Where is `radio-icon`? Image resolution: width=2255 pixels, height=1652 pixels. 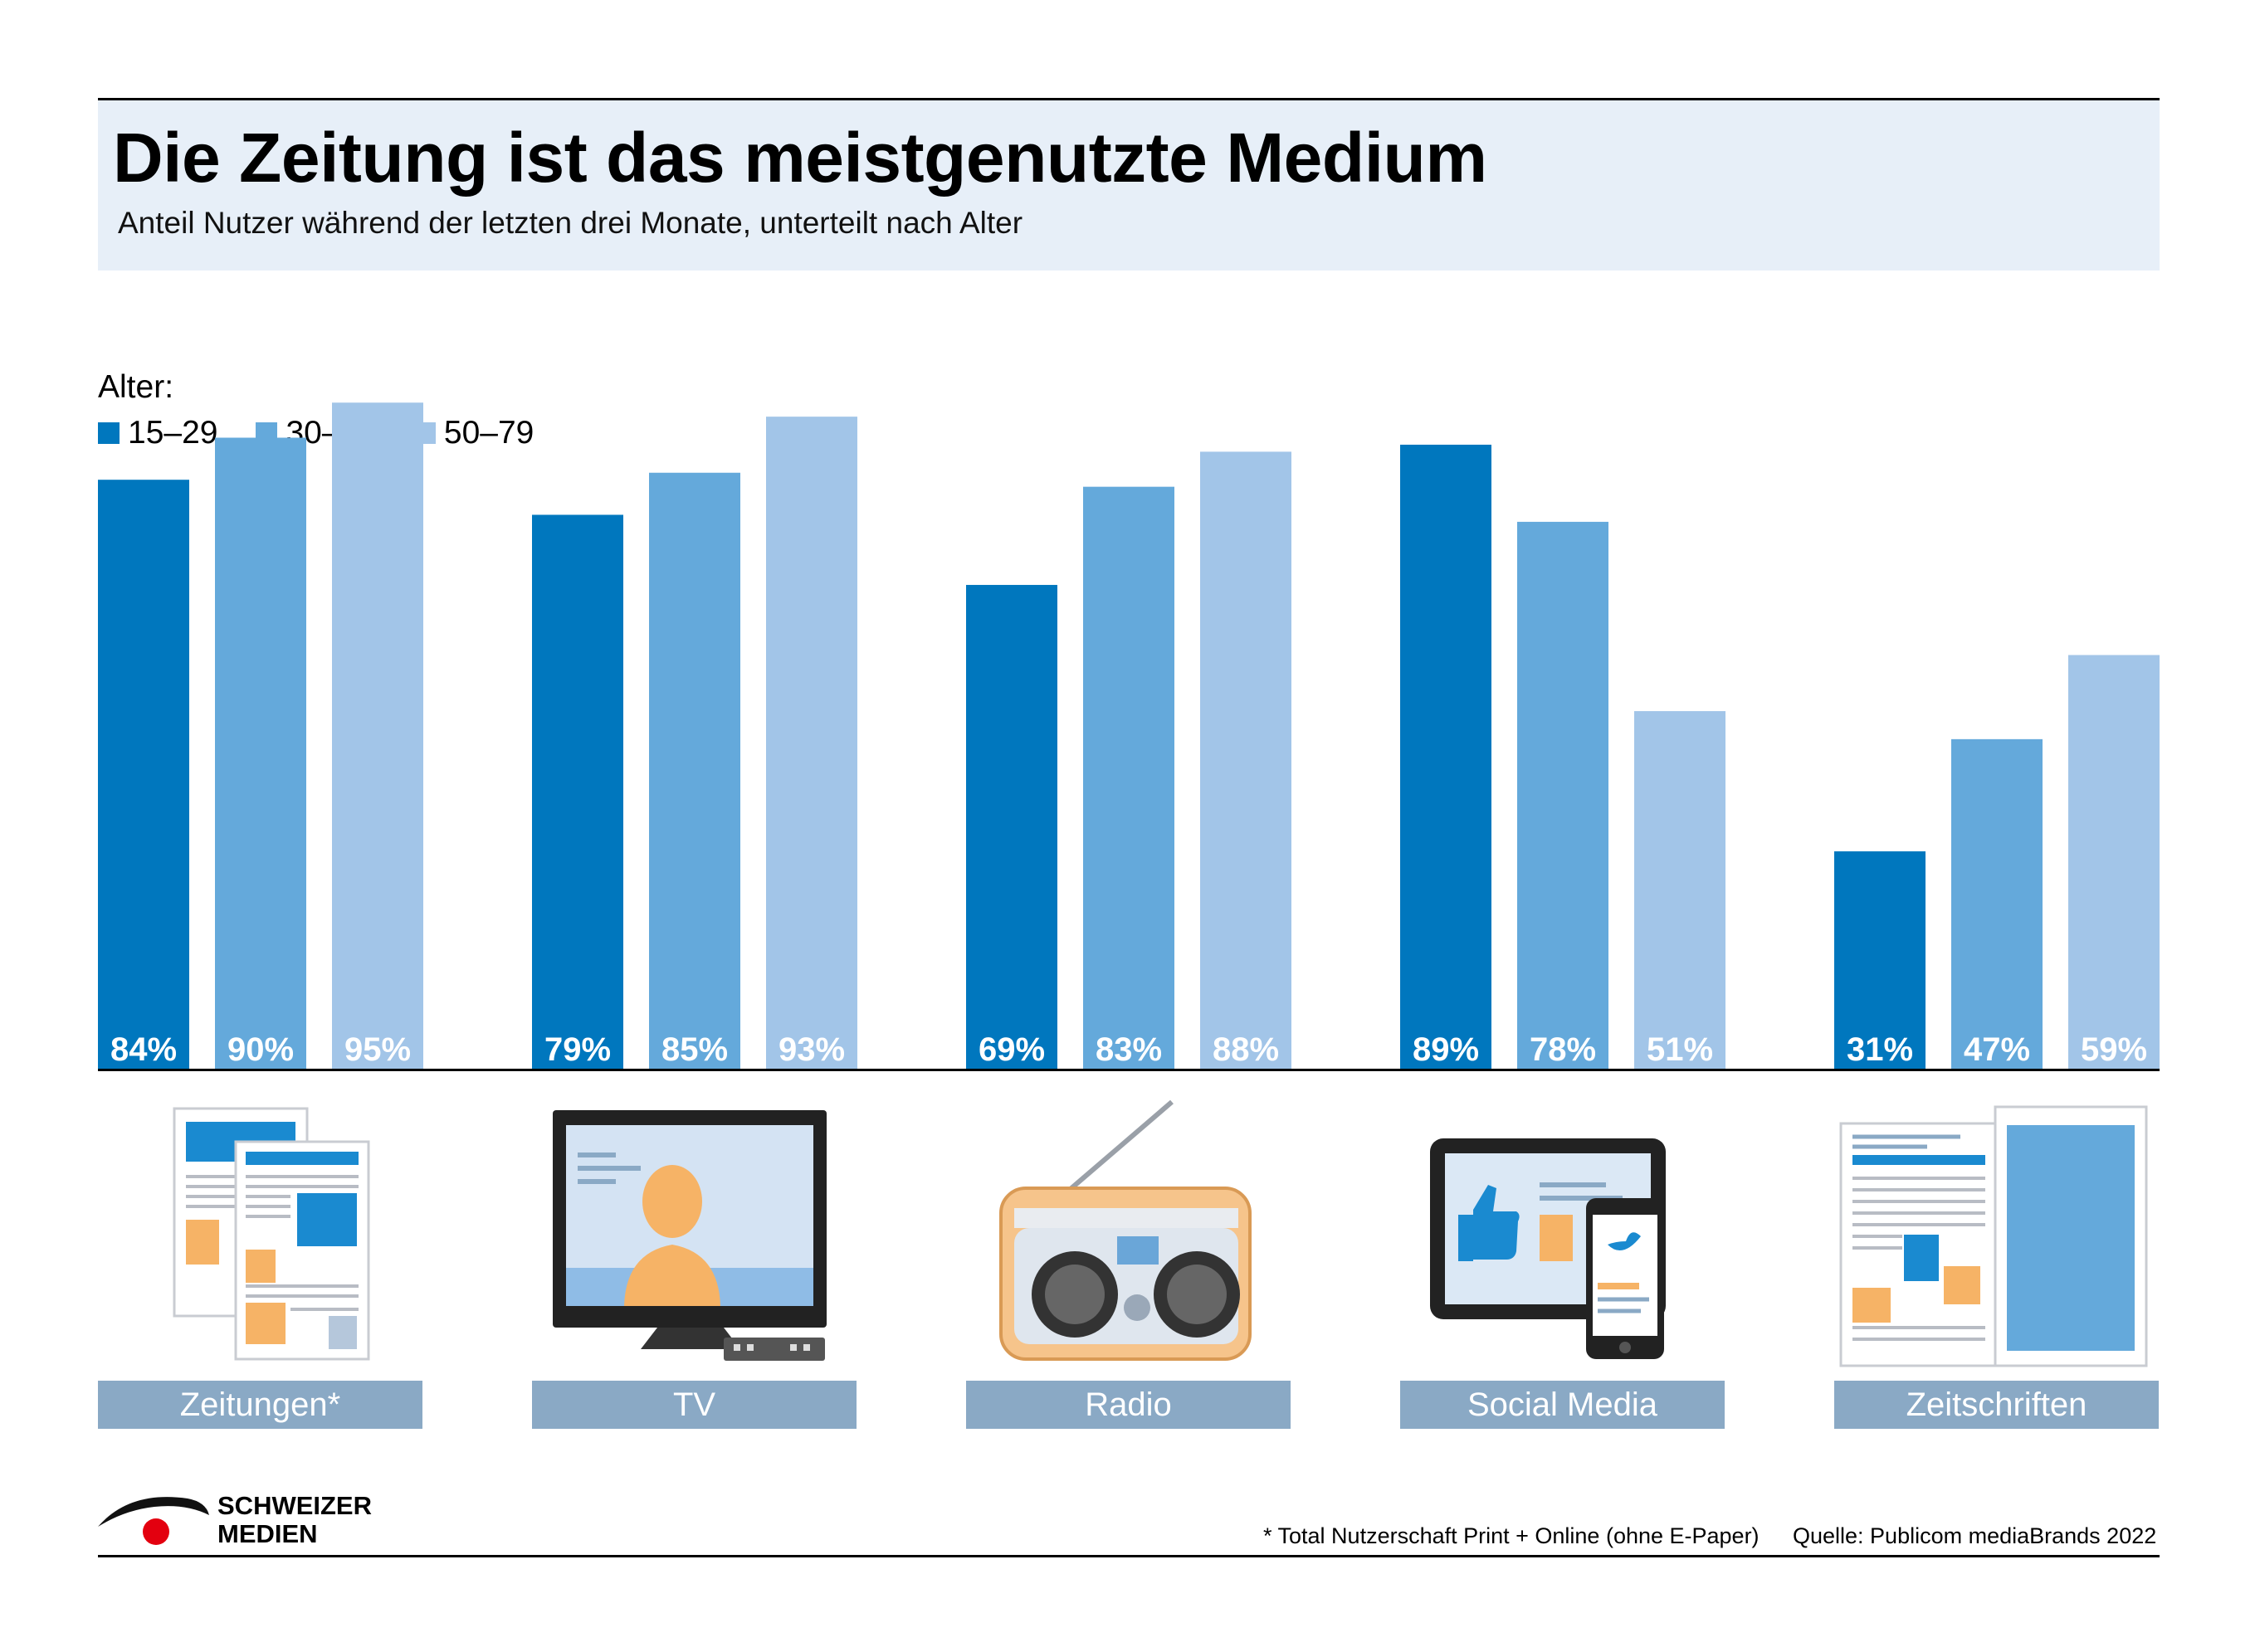
radio-icon is located at coordinates (1125, 1230).